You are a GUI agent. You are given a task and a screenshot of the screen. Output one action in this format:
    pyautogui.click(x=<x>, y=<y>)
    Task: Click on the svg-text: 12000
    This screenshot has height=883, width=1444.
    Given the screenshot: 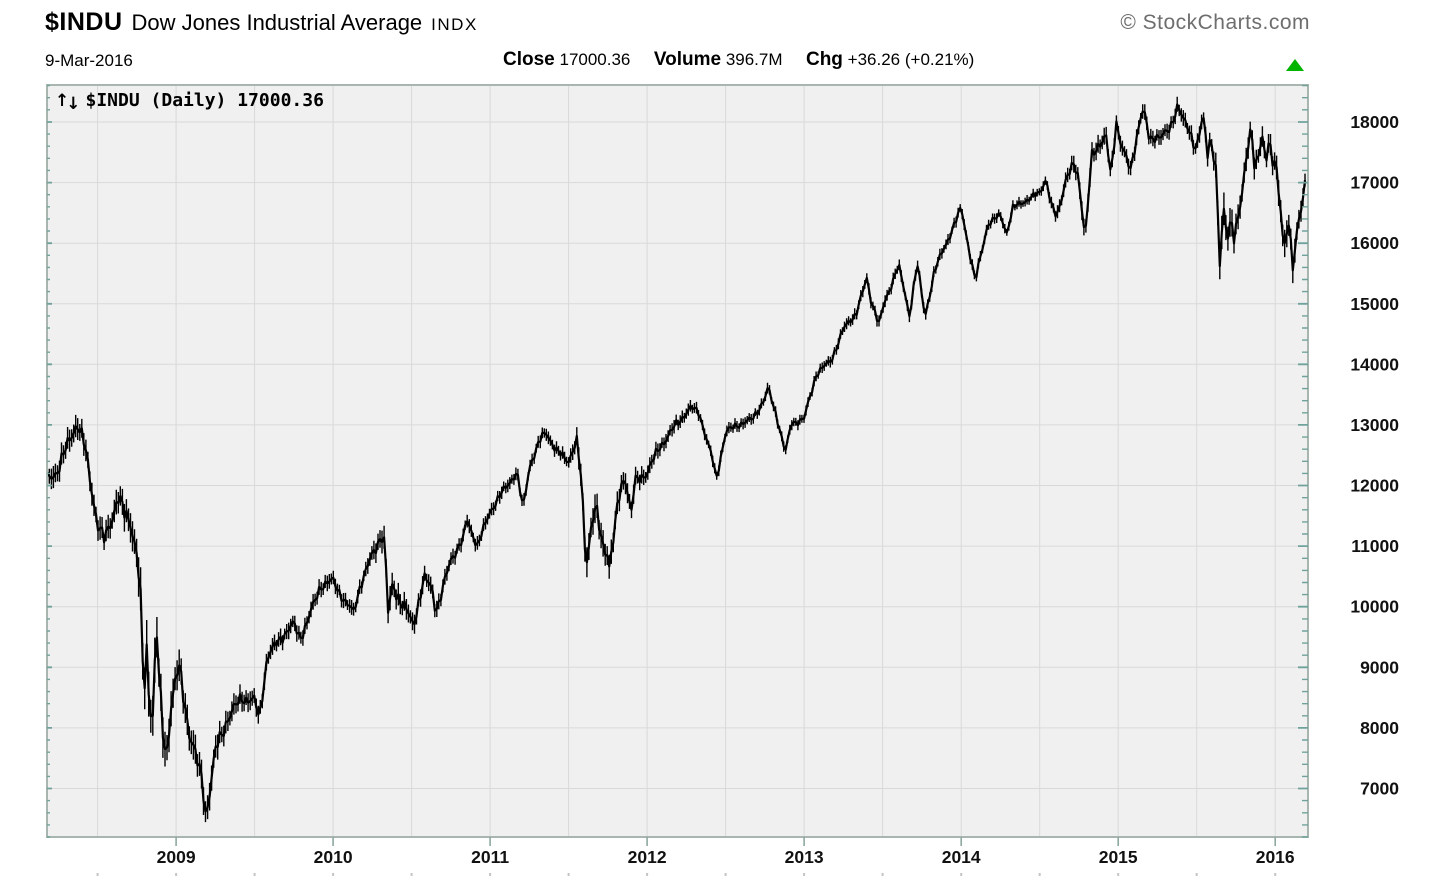 What is the action you would take?
    pyautogui.click(x=1374, y=486)
    